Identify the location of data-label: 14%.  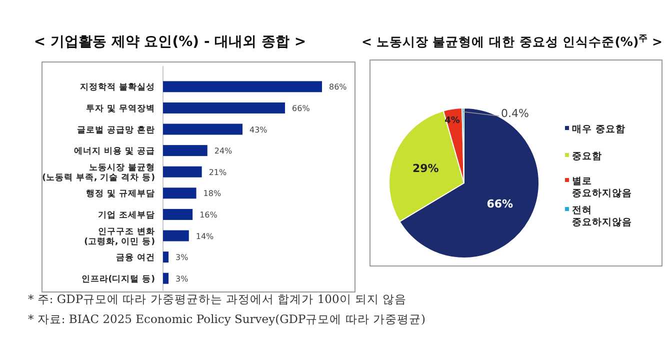
(205, 236).